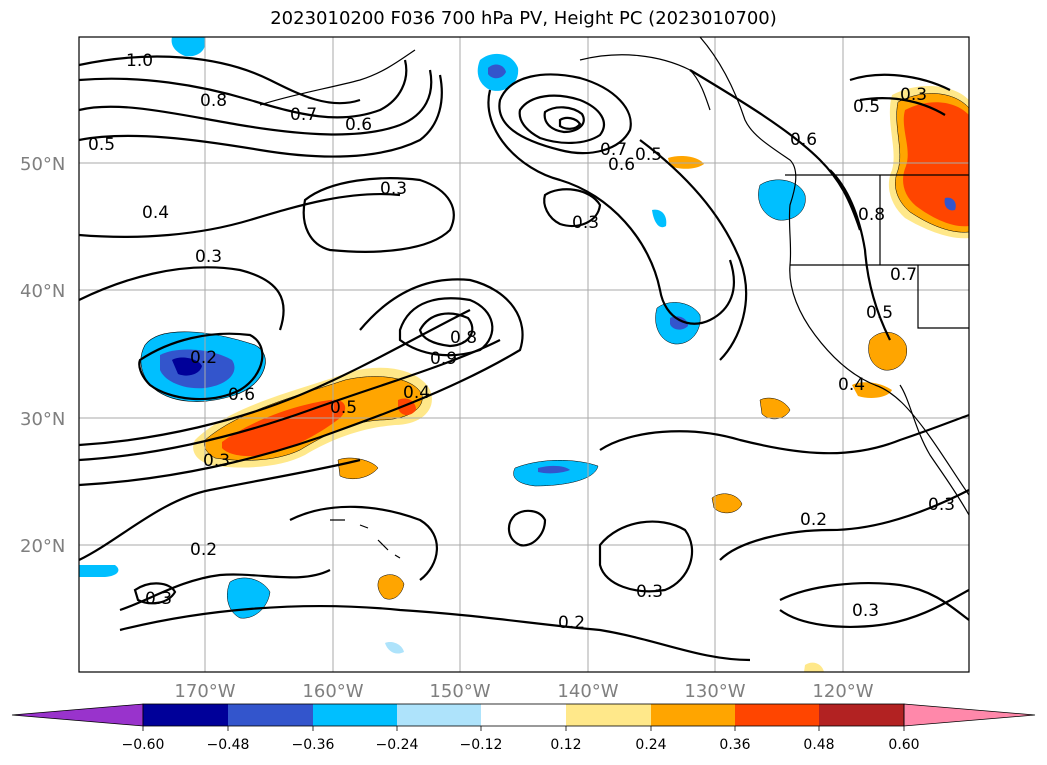 The height and width of the screenshot is (765, 1047). I want to click on colorbar-tick-label: 0.24, so click(650, 745).